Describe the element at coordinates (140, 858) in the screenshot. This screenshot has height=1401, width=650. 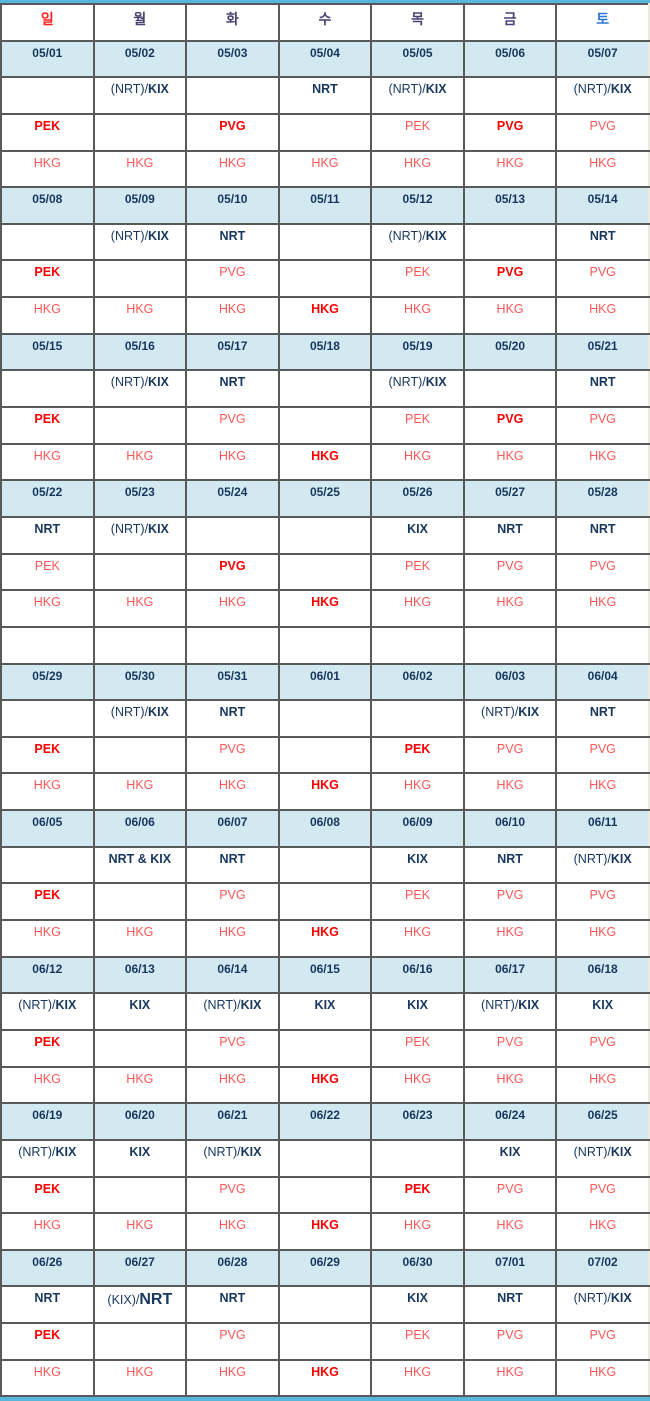
I see `route-code: NRT & KIX` at that location.